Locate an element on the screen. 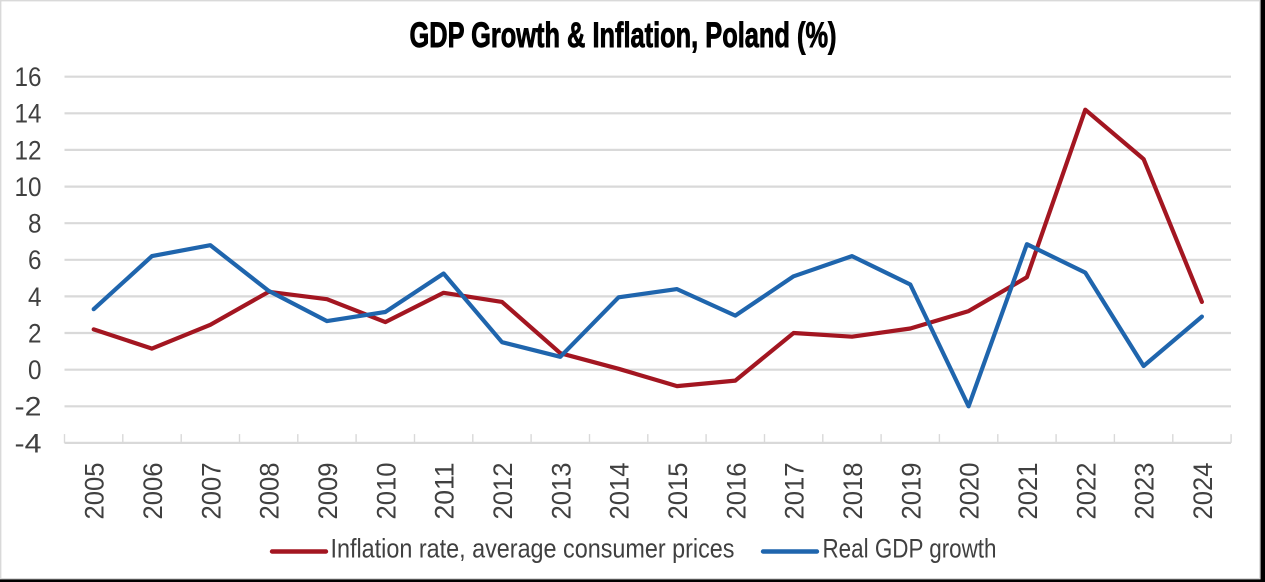 The image size is (1265, 582). svg-text: 2014 is located at coordinates (620, 491).